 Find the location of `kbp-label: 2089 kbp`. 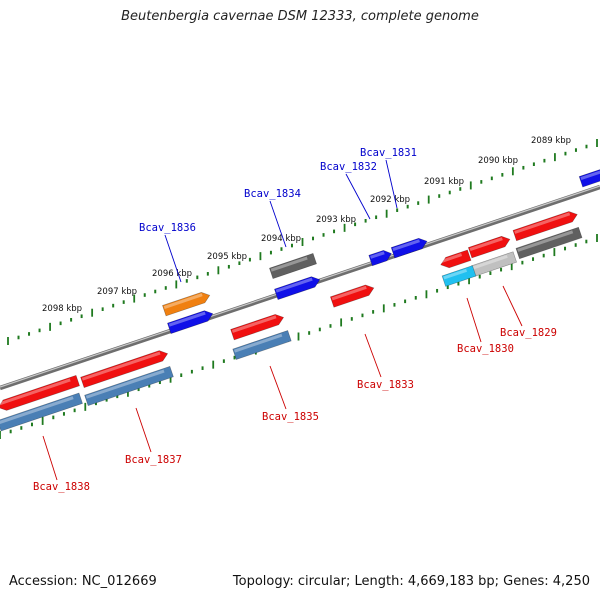

kbp-label: 2089 kbp is located at coordinates (551, 141).